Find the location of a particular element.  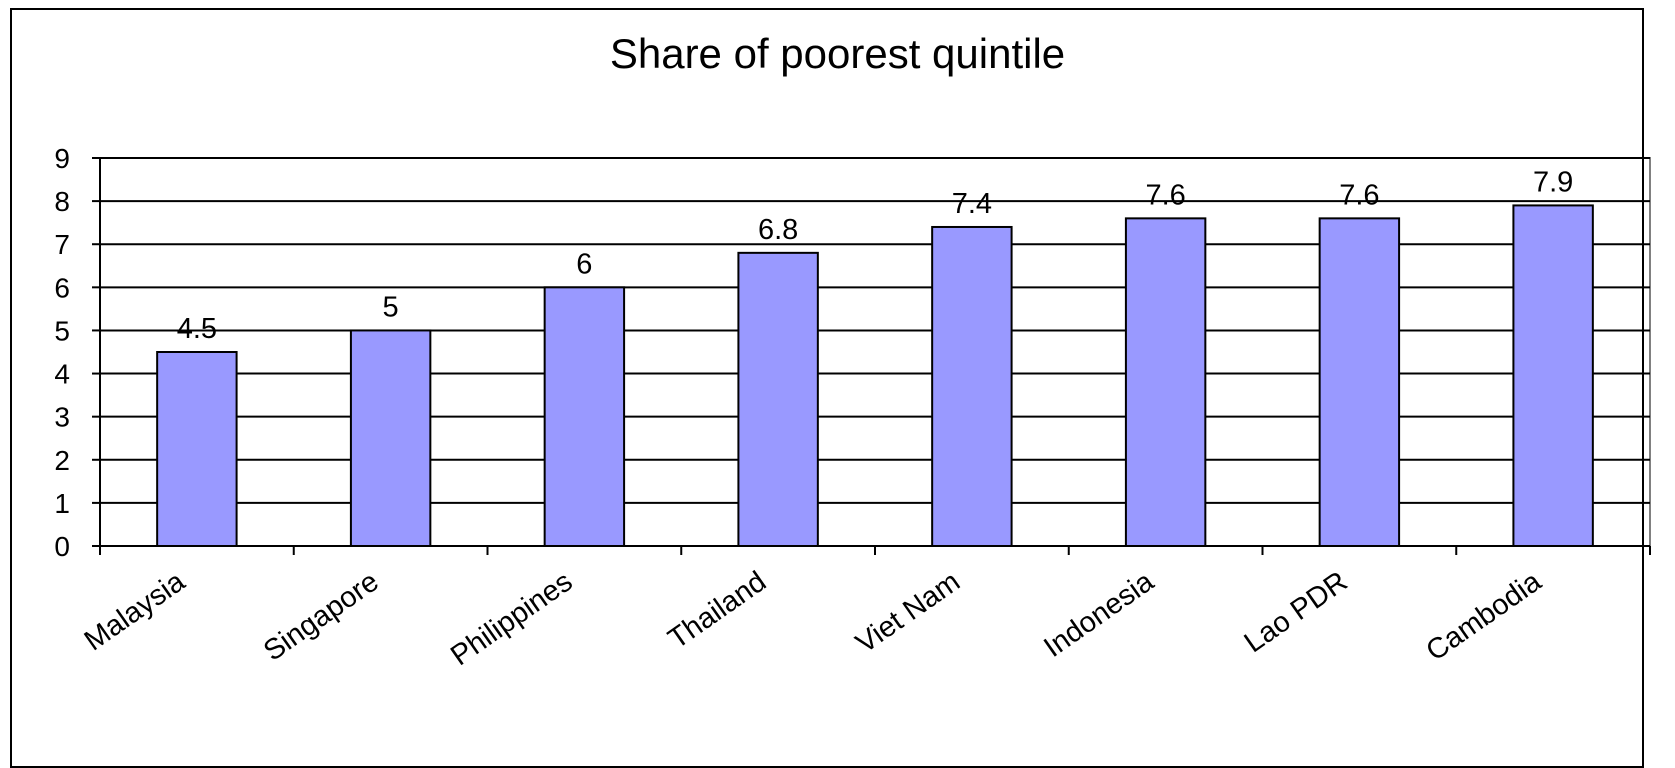

y-tick-label: 5 is located at coordinates (62, 330).